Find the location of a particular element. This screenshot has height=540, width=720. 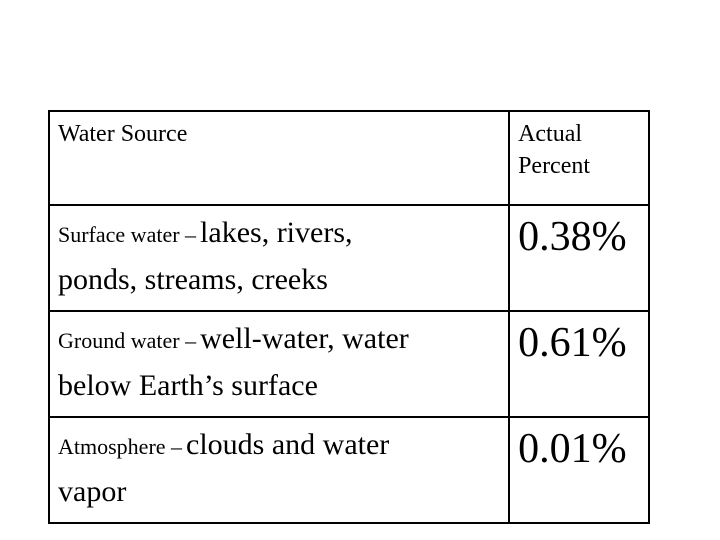

ground-water-percent: 0.61% is located at coordinates (579, 364).